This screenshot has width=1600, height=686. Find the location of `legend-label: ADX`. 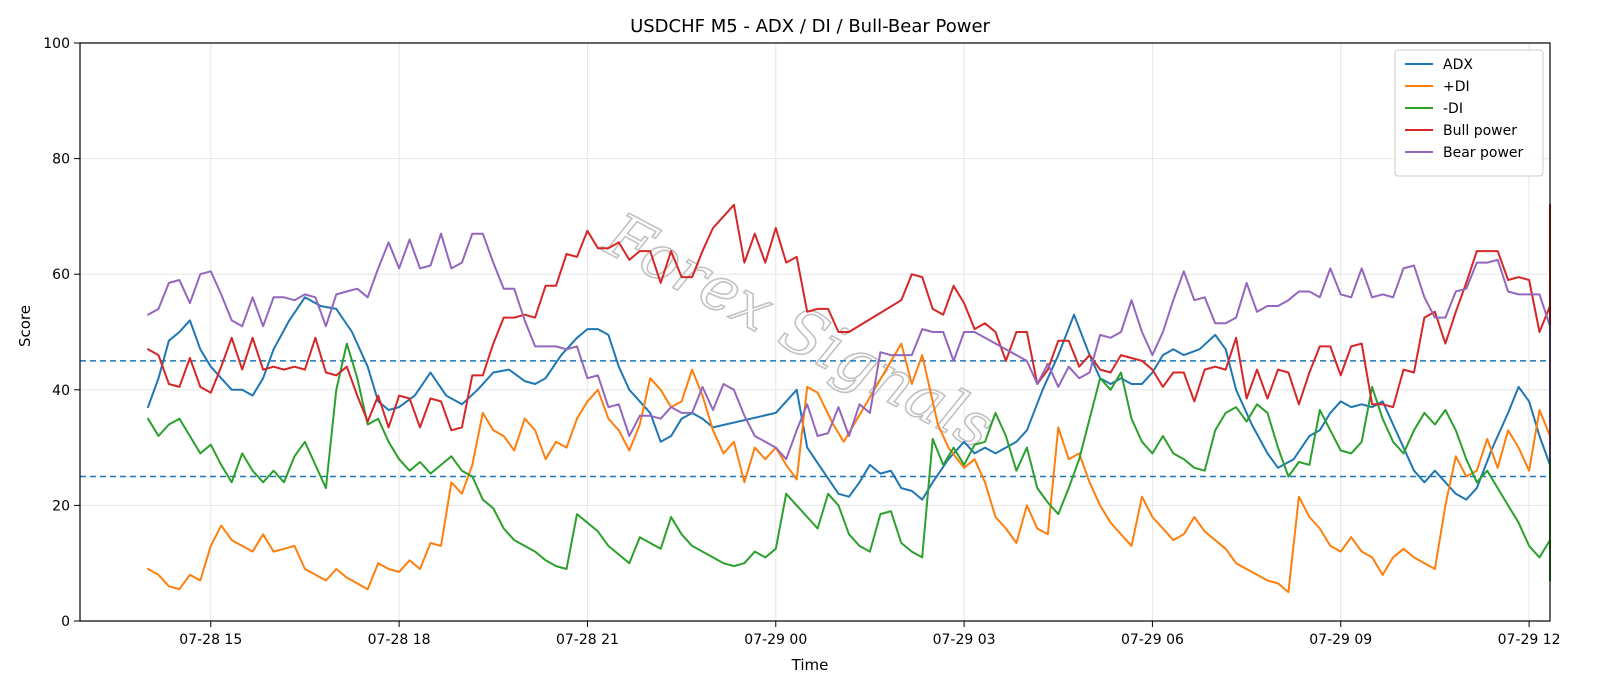

legend-label: ADX is located at coordinates (1458, 65).